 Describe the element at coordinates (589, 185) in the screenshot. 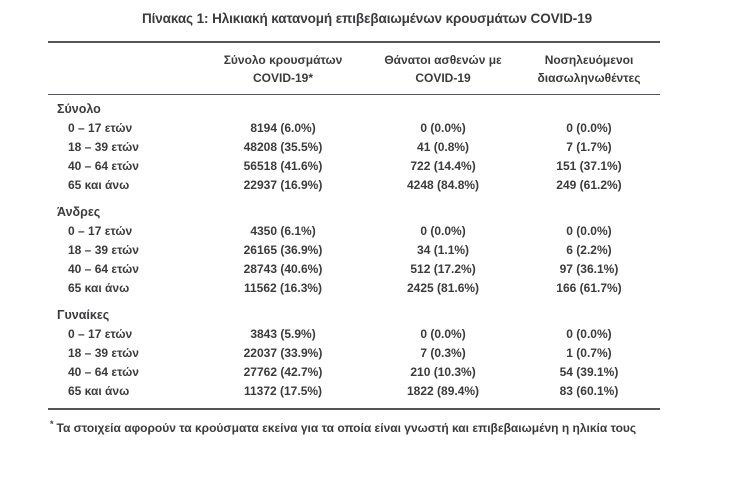

I see `intubated-cell: 249 (61.2%)` at that location.